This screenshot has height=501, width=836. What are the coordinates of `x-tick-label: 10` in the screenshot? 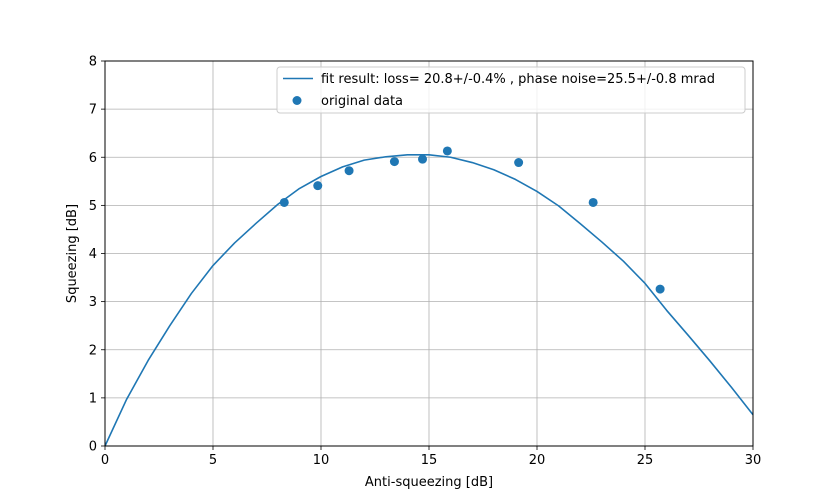 It's located at (321, 460).